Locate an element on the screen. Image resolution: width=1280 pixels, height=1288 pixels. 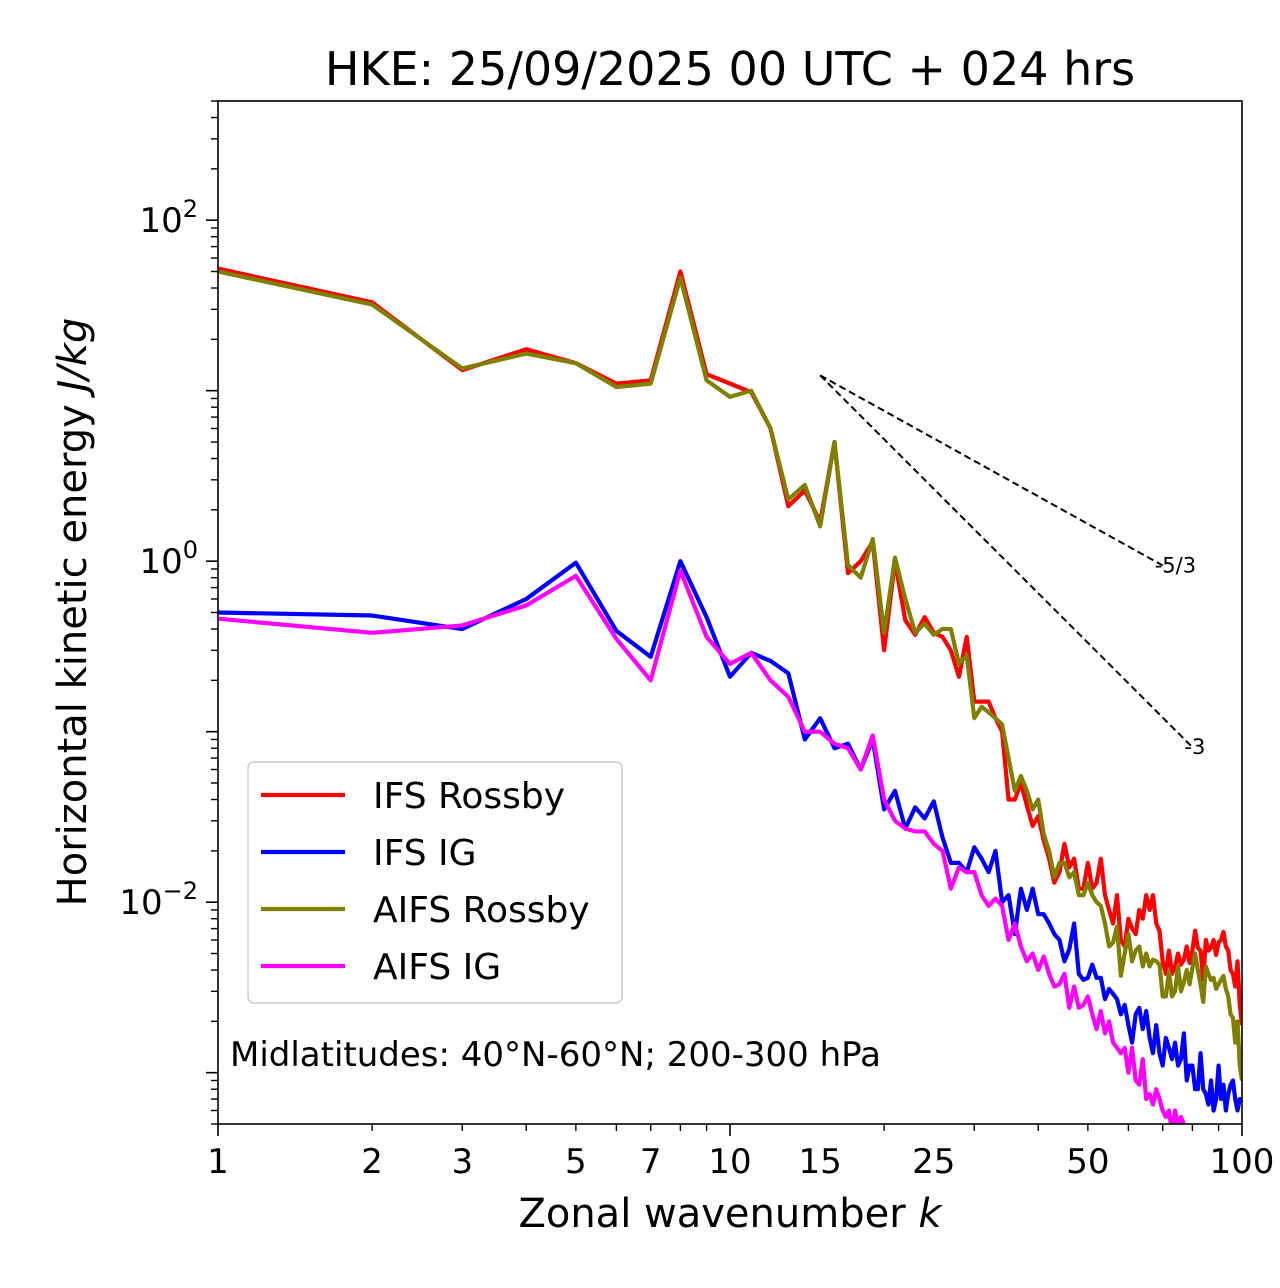
legend-label: AIFS IG is located at coordinates (437, 967).